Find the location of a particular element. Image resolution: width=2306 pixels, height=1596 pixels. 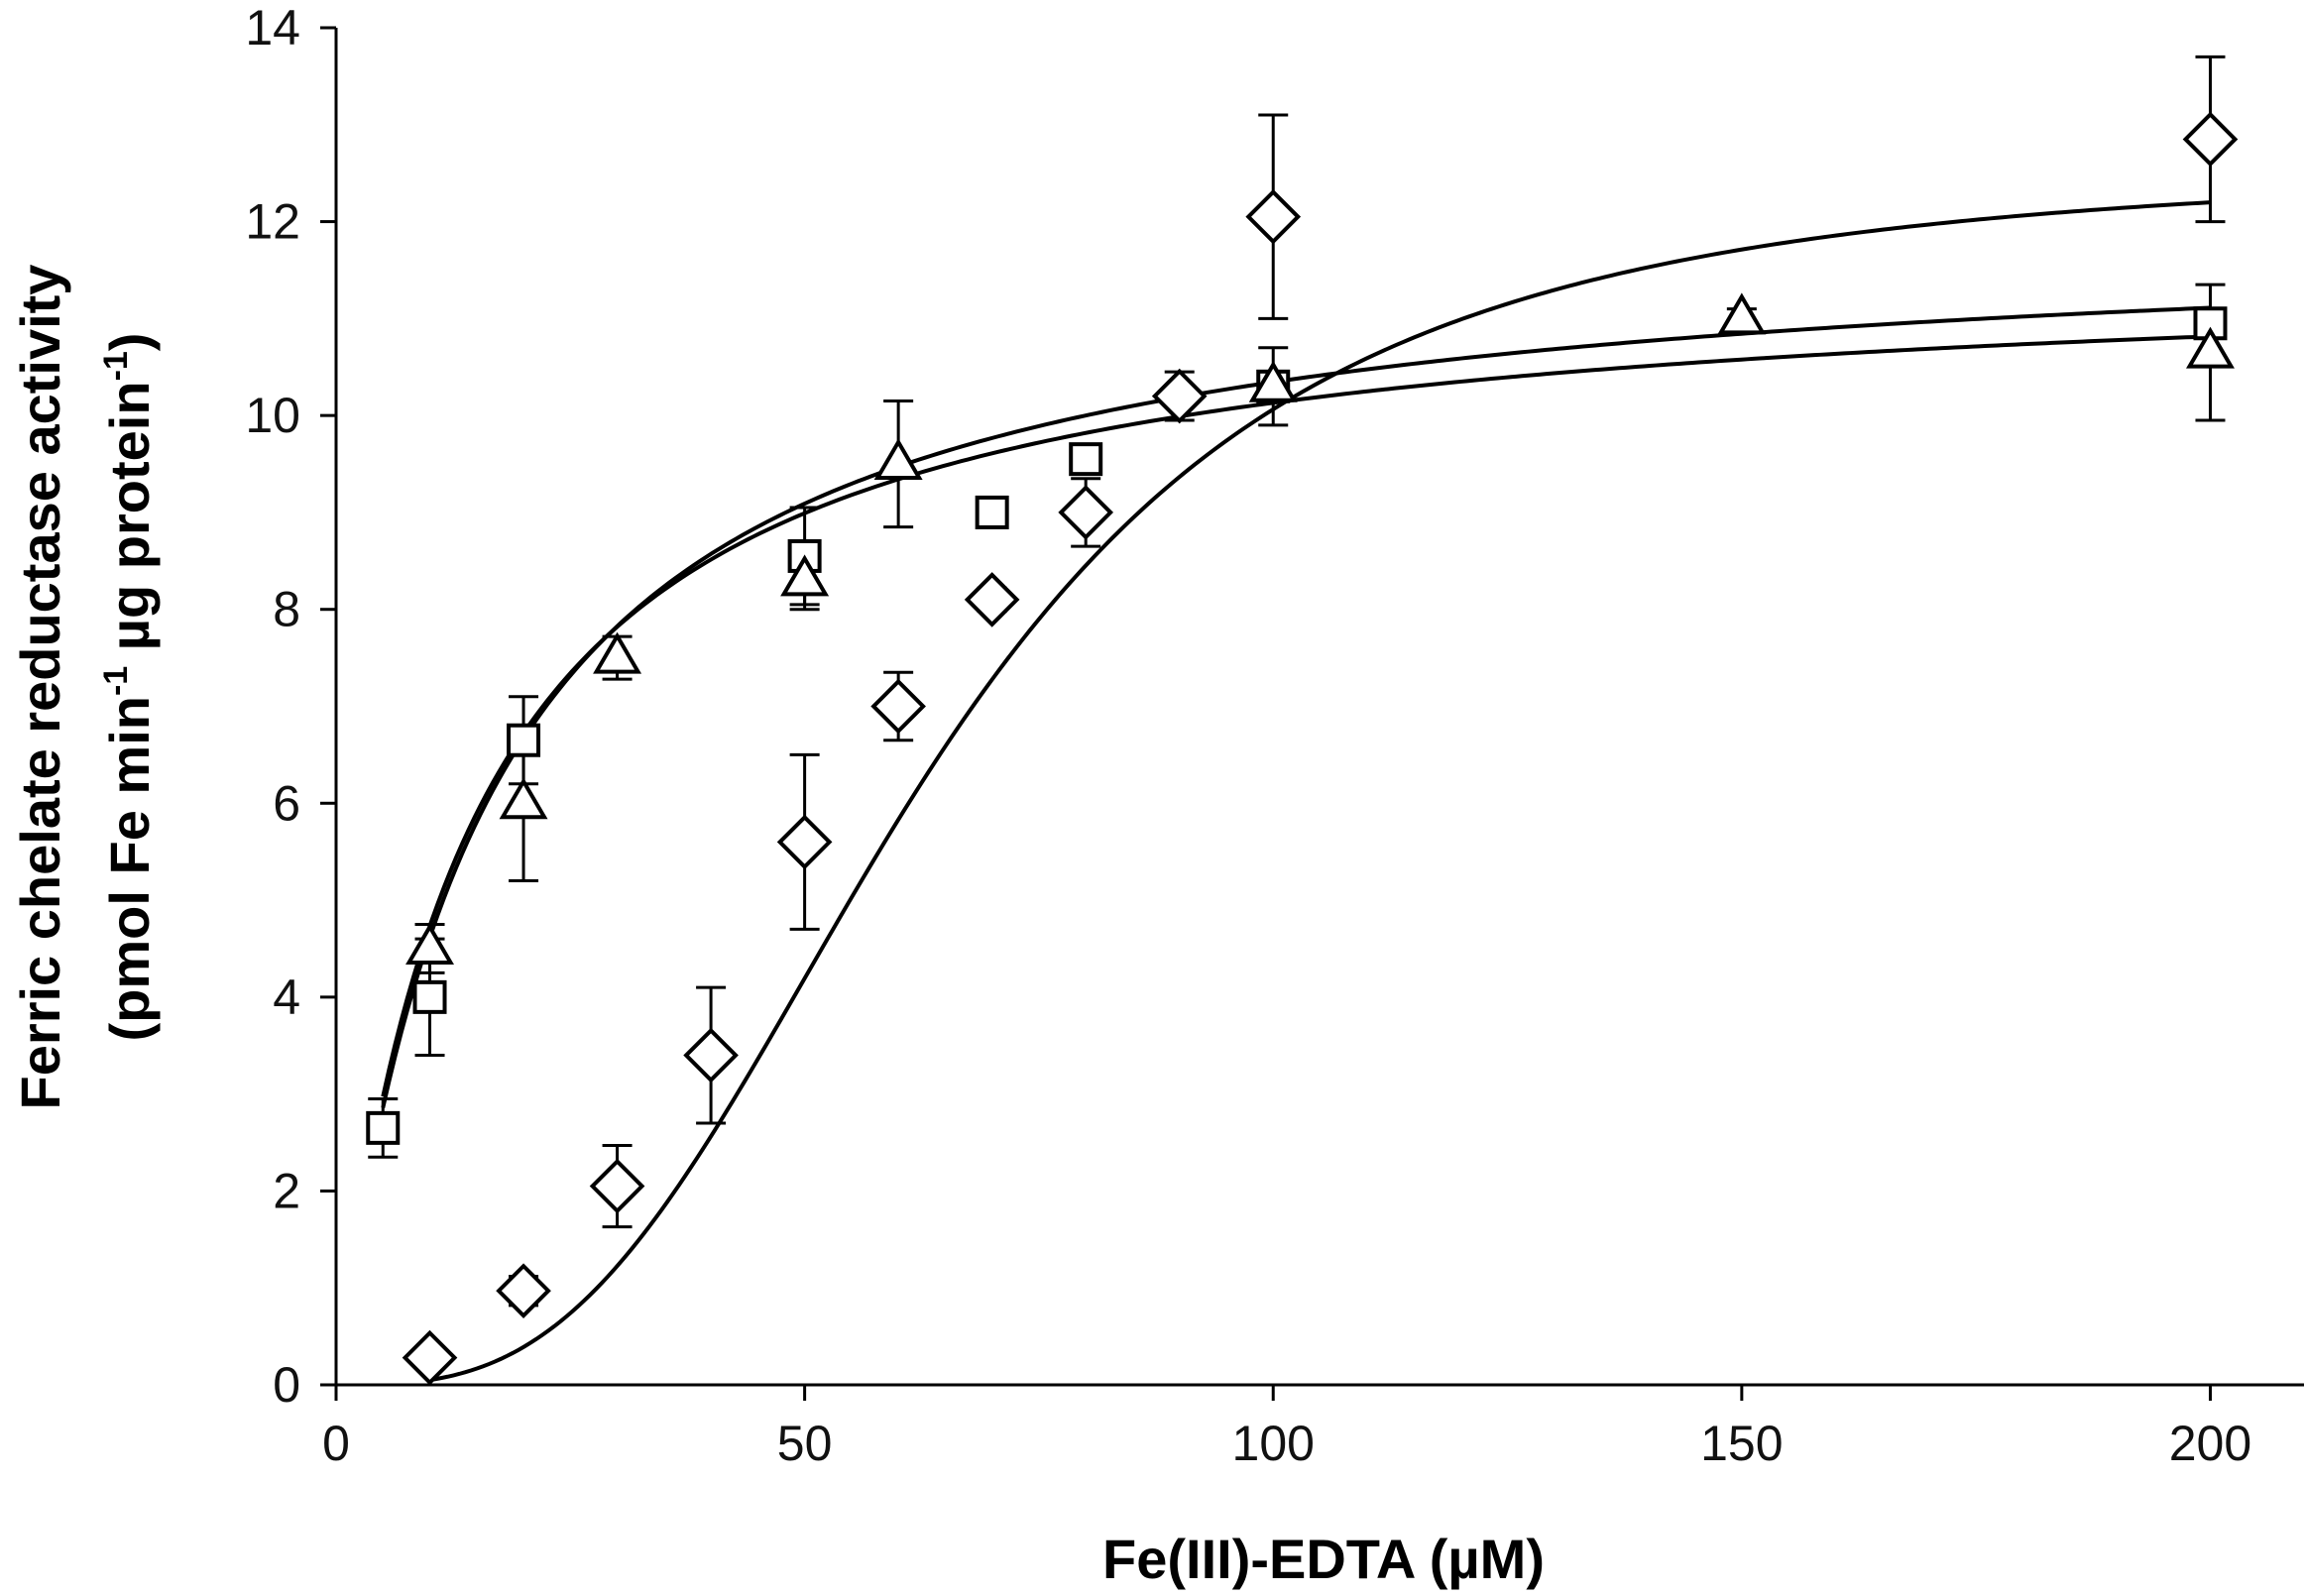

y-tick-label: 4 is located at coordinates (286, 997).